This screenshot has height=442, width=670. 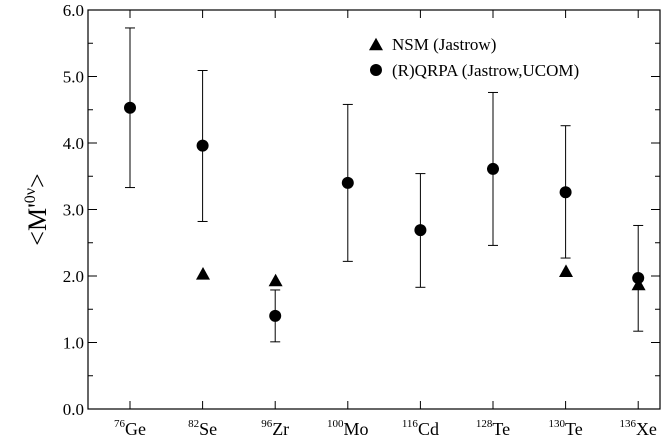 I want to click on y-tick-label: 6.0, so click(x=73, y=10).